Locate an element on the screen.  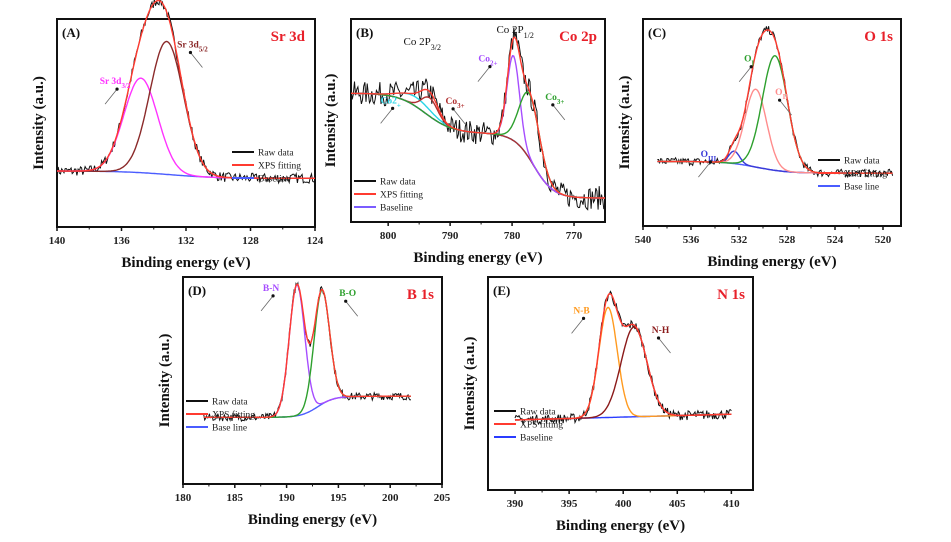
peak-label: Co2+ is located at coordinates (390, 102).